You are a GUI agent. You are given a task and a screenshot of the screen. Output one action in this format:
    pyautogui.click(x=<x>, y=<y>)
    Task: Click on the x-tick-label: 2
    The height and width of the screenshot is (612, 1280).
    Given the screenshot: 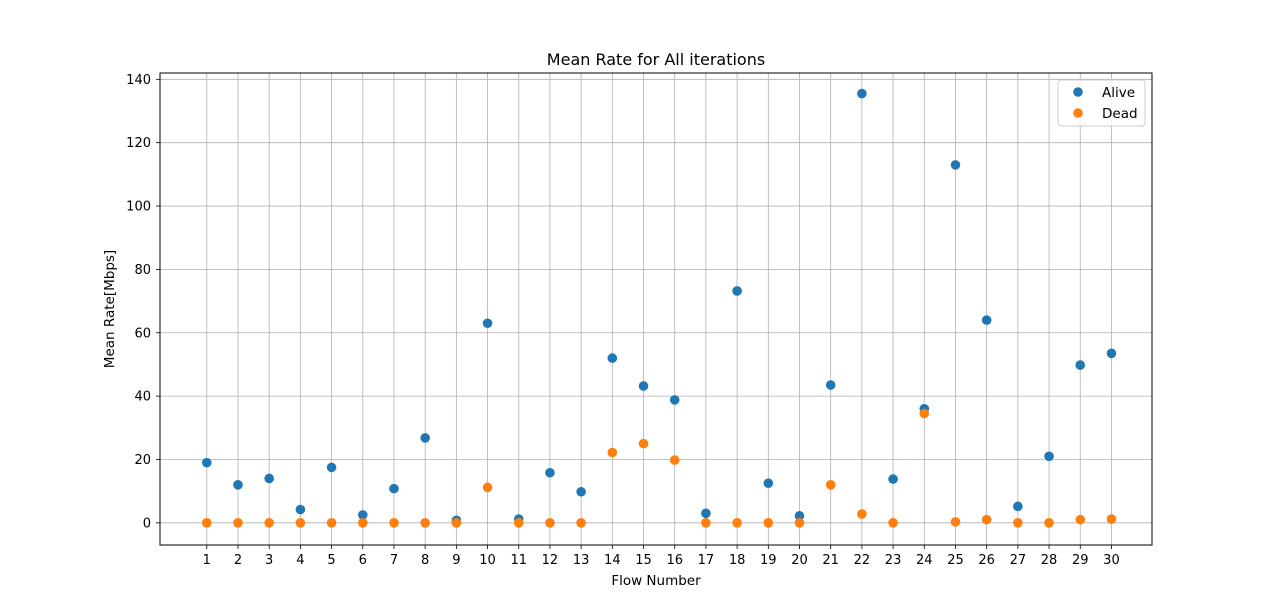 What is the action you would take?
    pyautogui.click(x=238, y=560)
    